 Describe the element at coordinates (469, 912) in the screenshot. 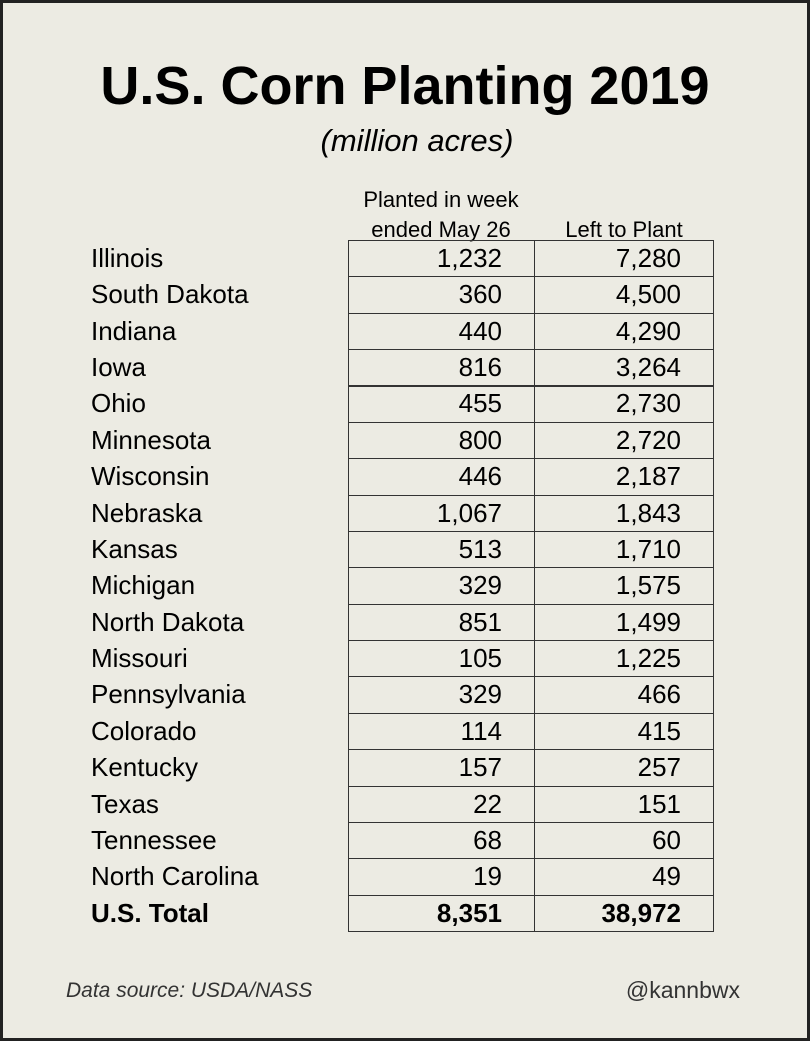

I see `planted-value: 8,351` at that location.